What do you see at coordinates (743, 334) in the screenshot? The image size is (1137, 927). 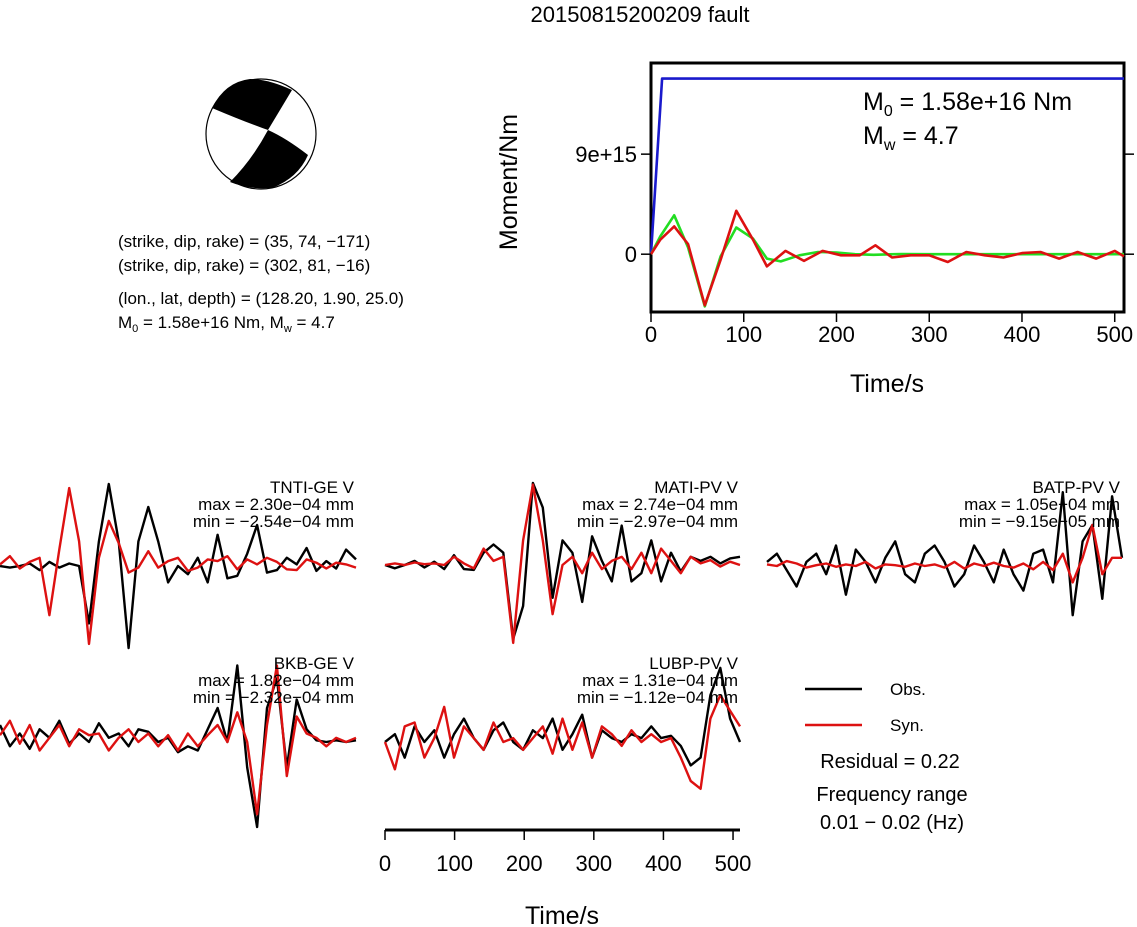 I see `moment-x-tick-label: 100` at bounding box center [743, 334].